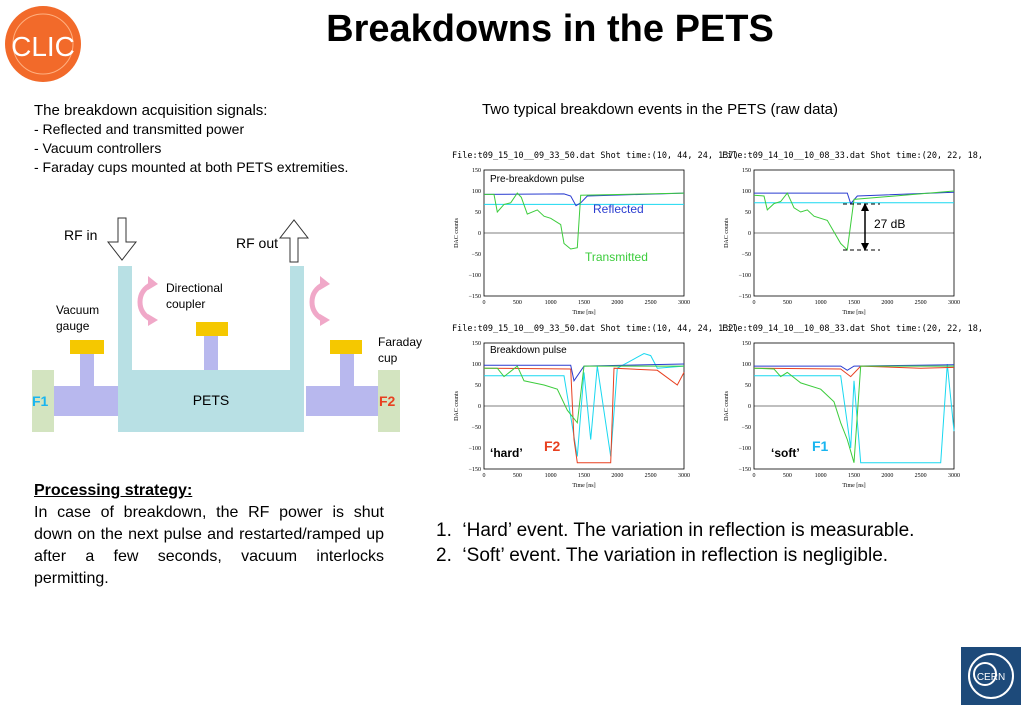  What do you see at coordinates (552, 446) in the screenshot?
I see `f2-plot-label: F2` at bounding box center [552, 446].